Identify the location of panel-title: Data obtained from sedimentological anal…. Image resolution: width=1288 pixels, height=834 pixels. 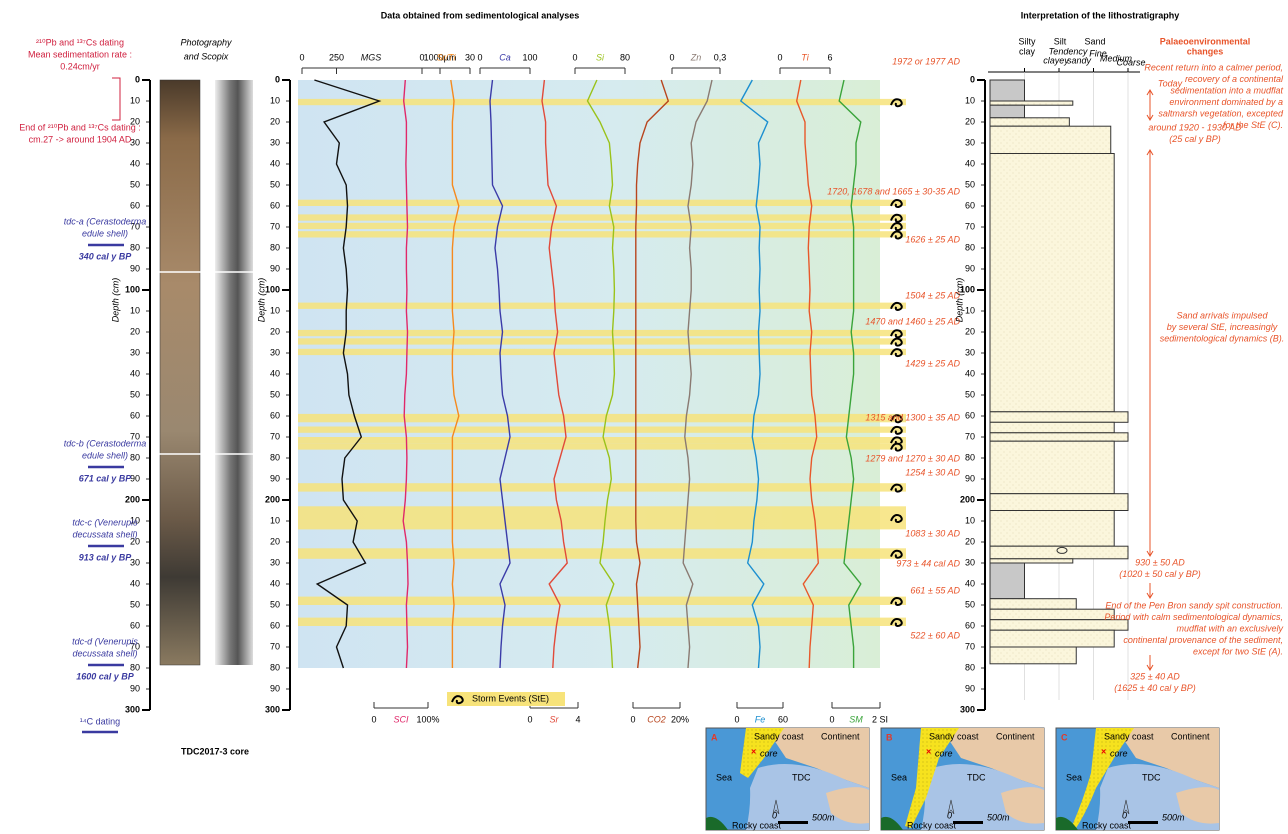
(480, 15).